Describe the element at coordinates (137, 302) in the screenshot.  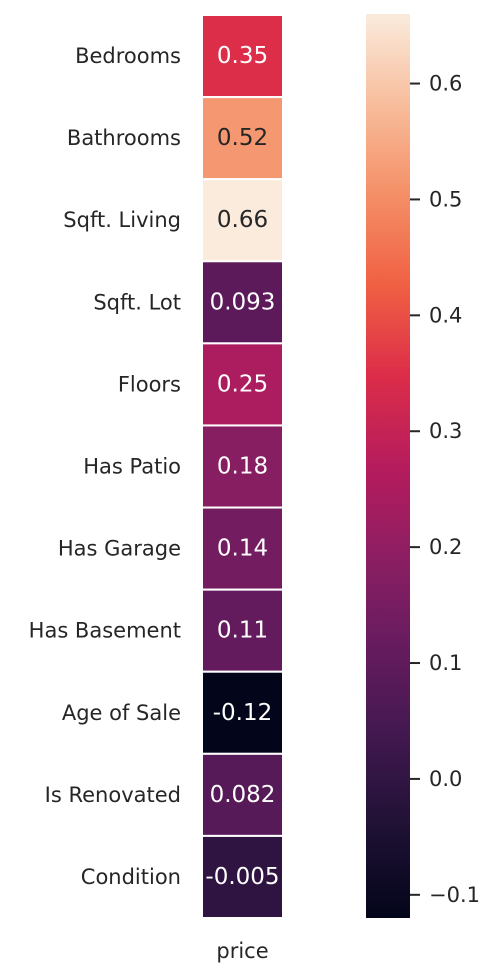
I see `row-label-sqft-lot: Sqft. Lot` at that location.